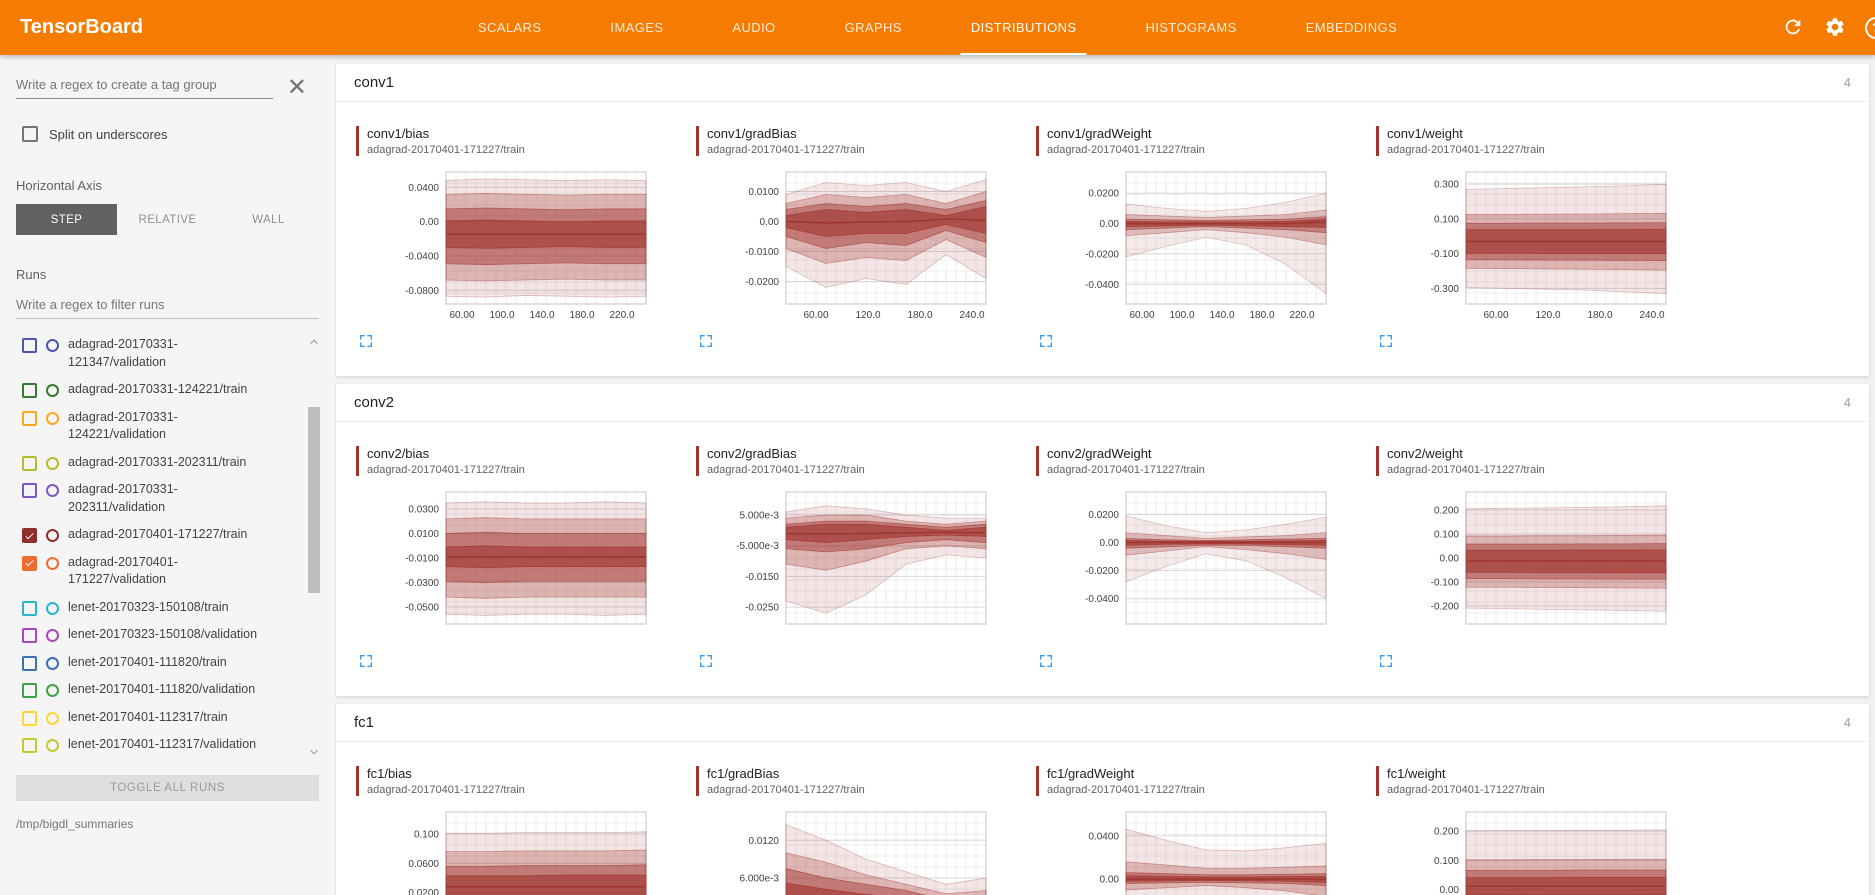  Describe the element at coordinates (1141, 315) in the screenshot. I see `svg-text: 60.00` at that location.